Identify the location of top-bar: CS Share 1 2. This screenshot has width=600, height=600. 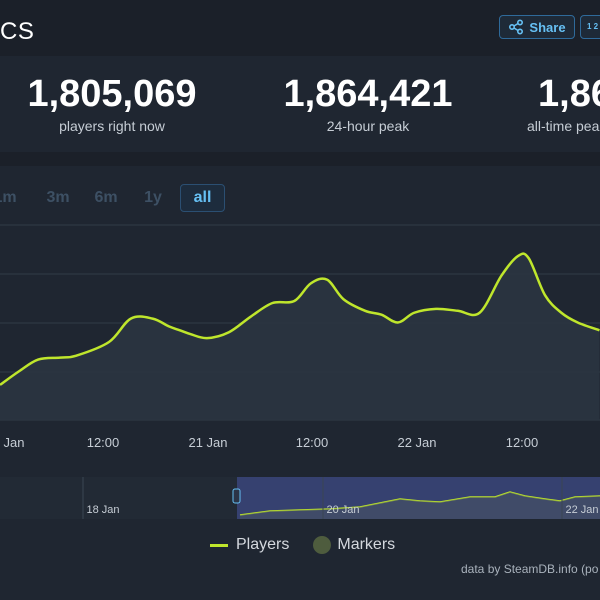
(300, 28).